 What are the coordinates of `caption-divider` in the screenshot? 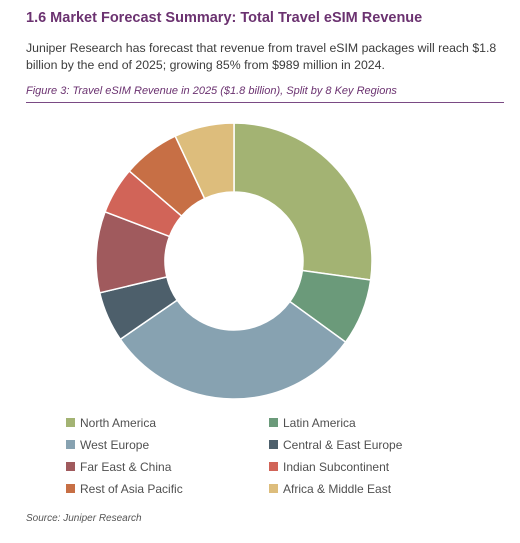 It's located at (265, 102).